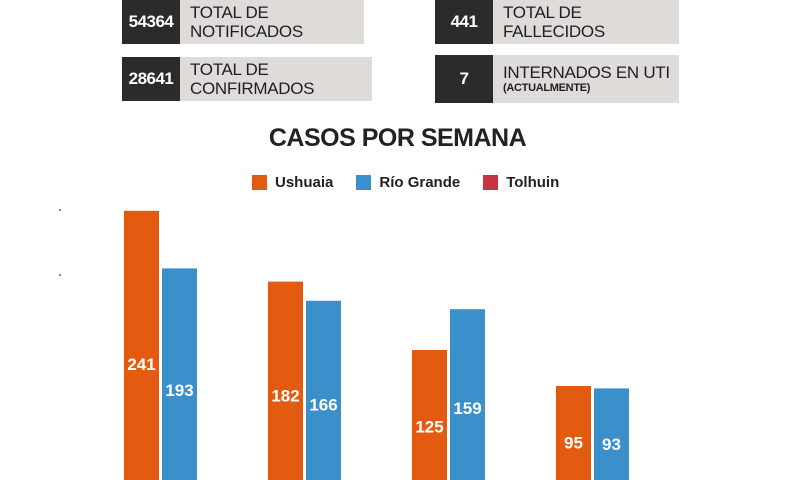 The height and width of the screenshot is (480, 800). What do you see at coordinates (323, 404) in the screenshot?
I see `bar-value-label: 166` at bounding box center [323, 404].